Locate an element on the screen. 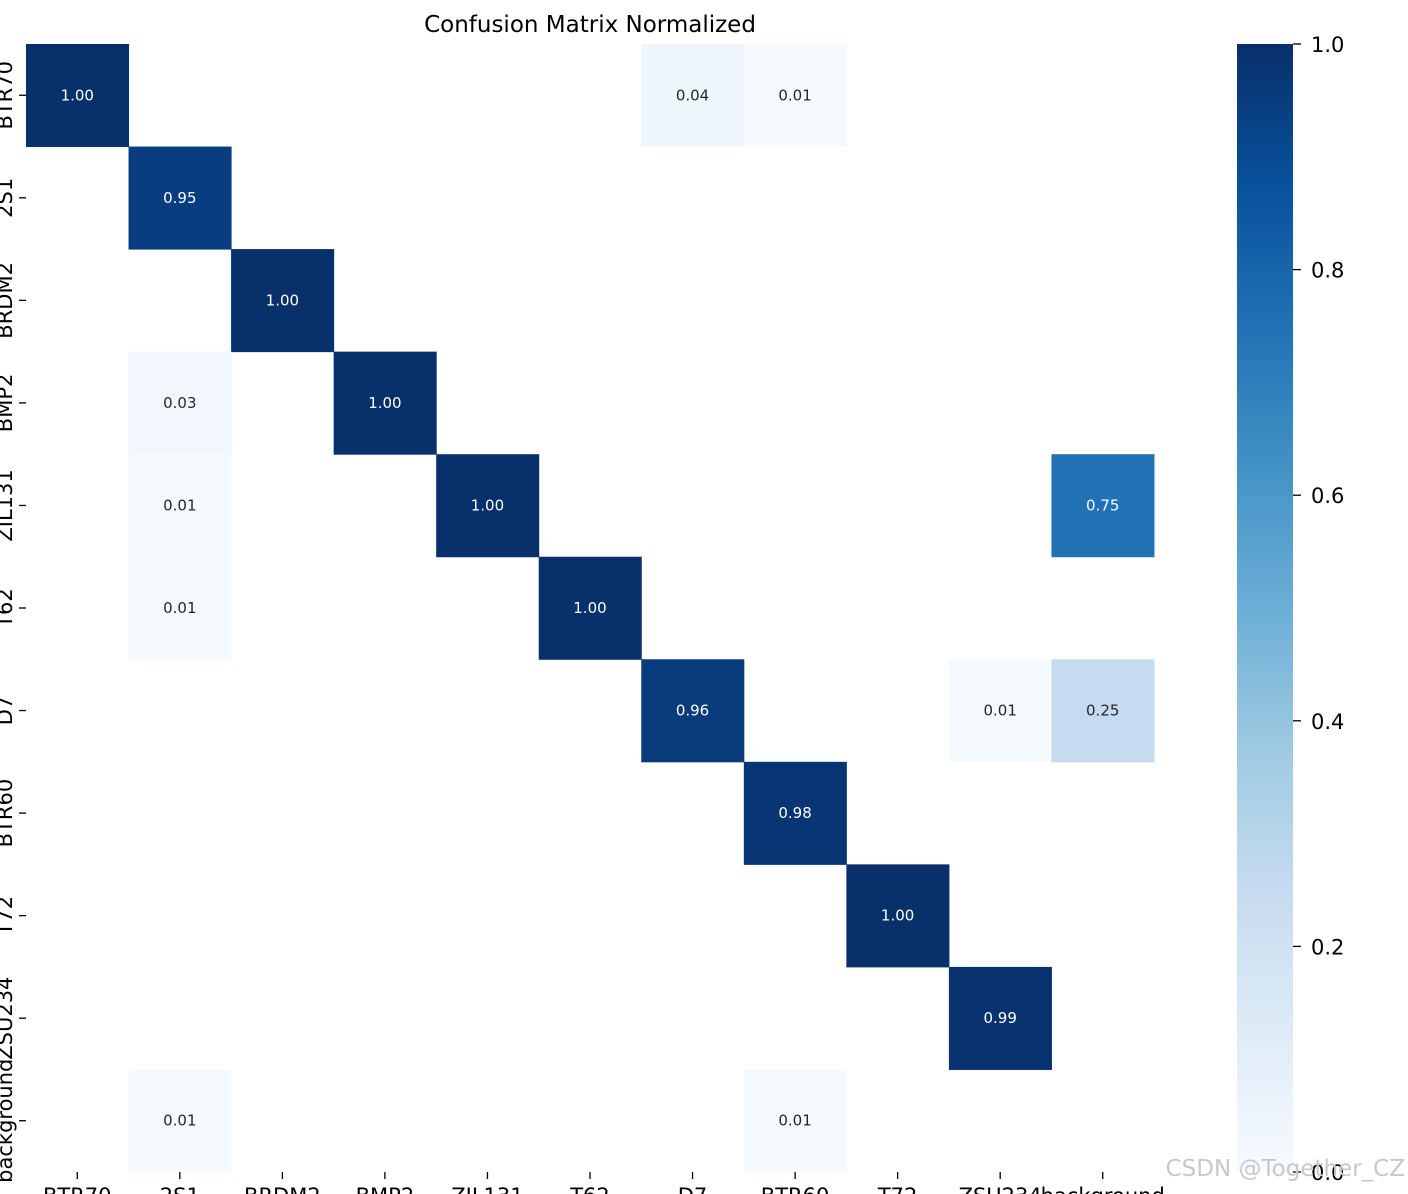  x-tick-label: BRDM2 is located at coordinates (282, 1189).